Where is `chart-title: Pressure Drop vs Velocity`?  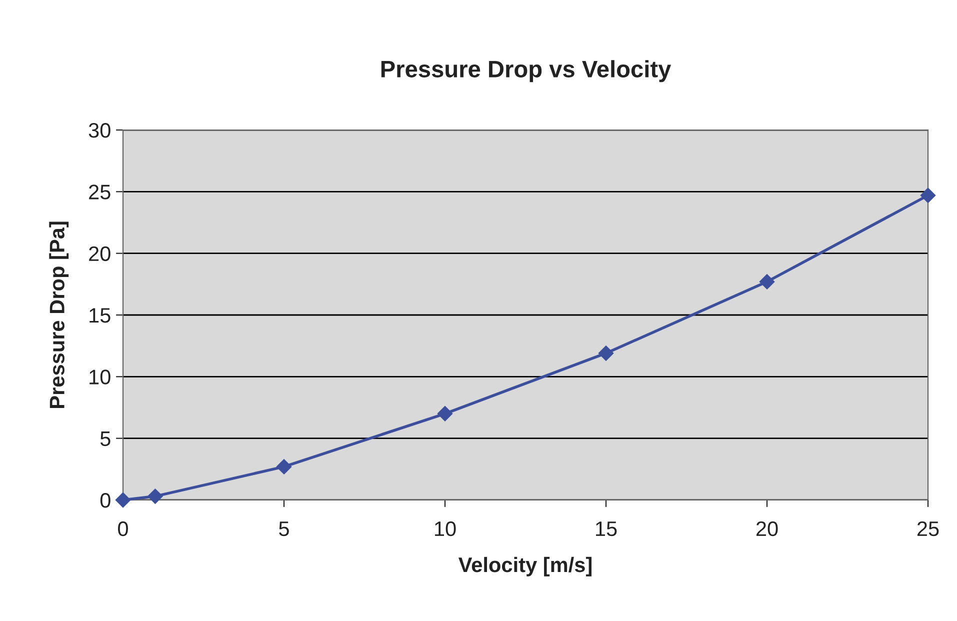 chart-title: Pressure Drop vs Velocity is located at coordinates (526, 71).